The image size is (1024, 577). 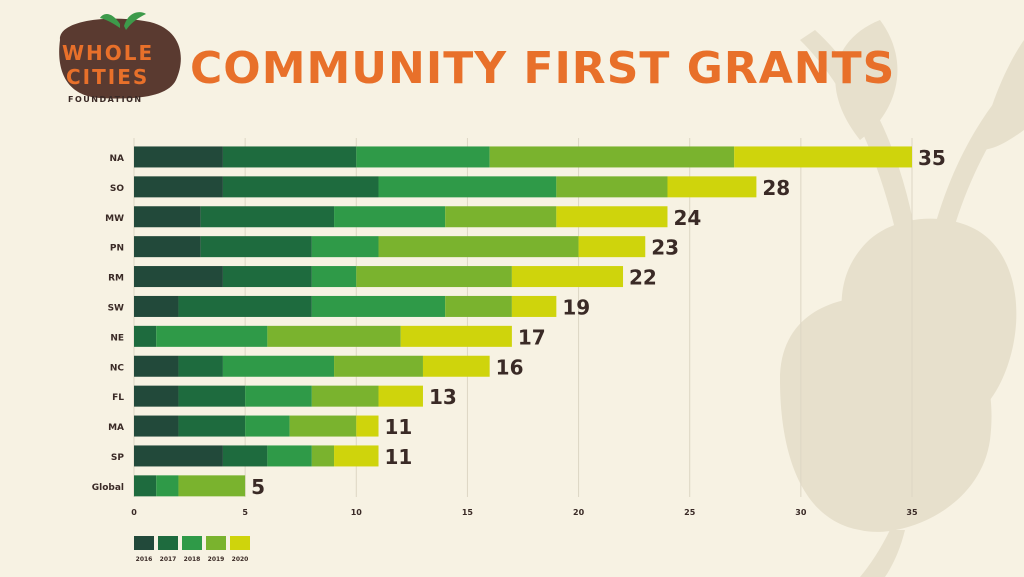 What do you see at coordinates (192, 559) in the screenshot?
I see `legend-label: 2018` at bounding box center [192, 559].